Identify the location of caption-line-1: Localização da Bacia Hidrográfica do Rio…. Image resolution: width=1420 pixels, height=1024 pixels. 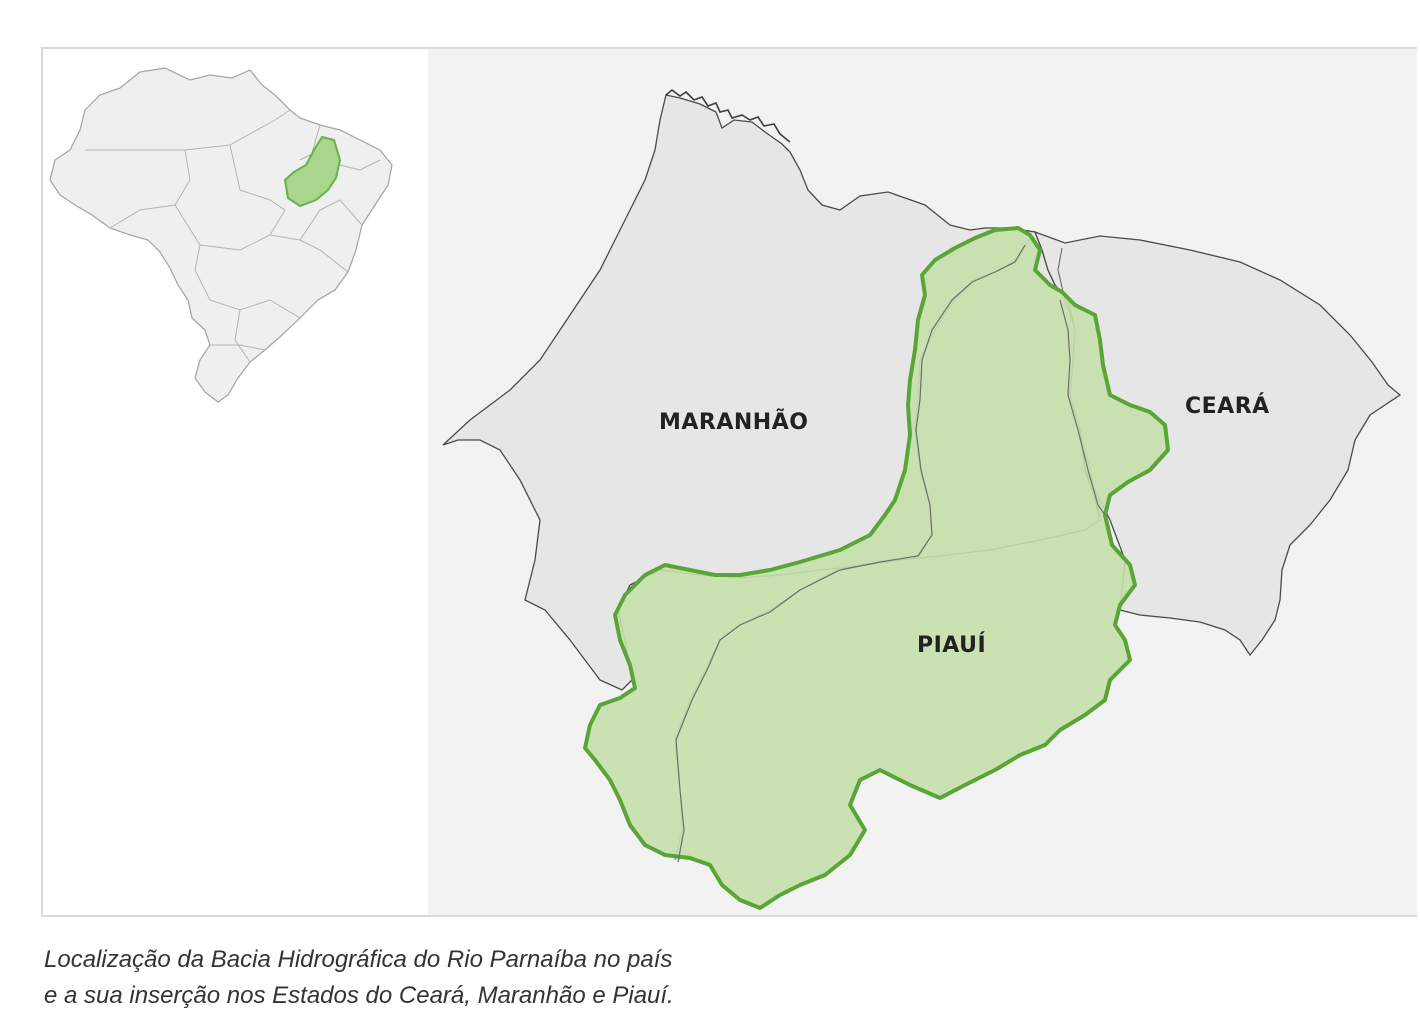
(358, 959).